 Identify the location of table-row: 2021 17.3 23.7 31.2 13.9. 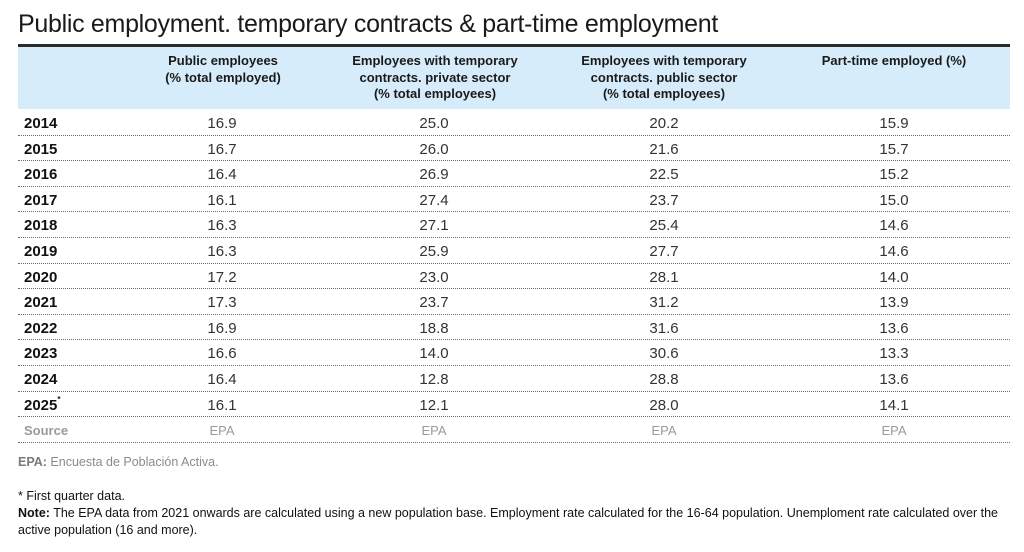
(514, 302).